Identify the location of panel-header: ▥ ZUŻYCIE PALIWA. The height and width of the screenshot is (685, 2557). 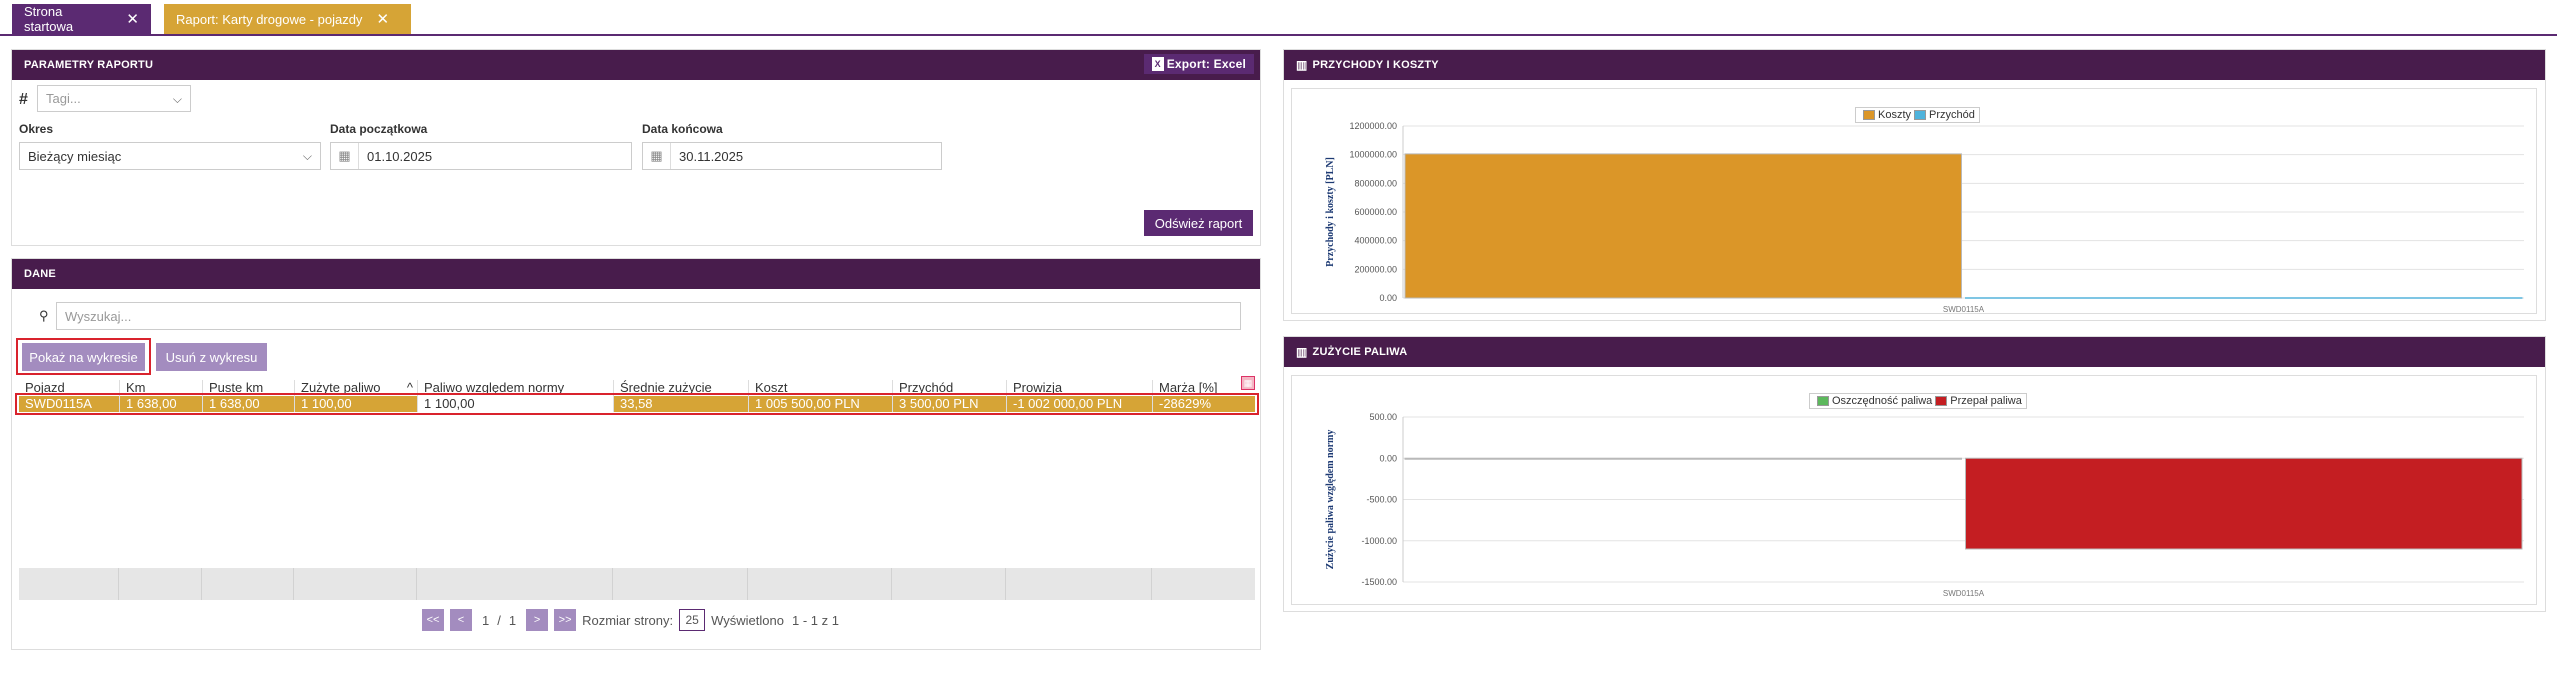
(1914, 352).